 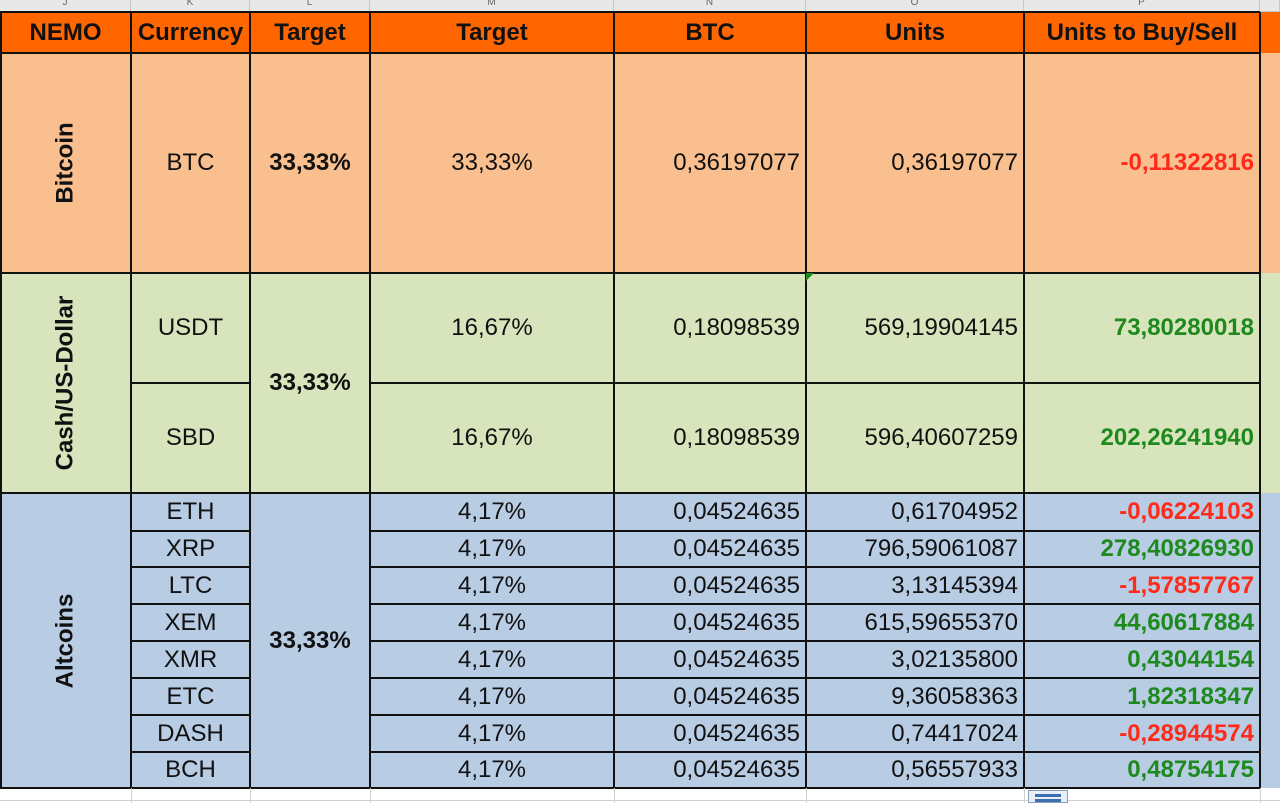 I want to click on header-currency: Currency, so click(x=190, y=32).